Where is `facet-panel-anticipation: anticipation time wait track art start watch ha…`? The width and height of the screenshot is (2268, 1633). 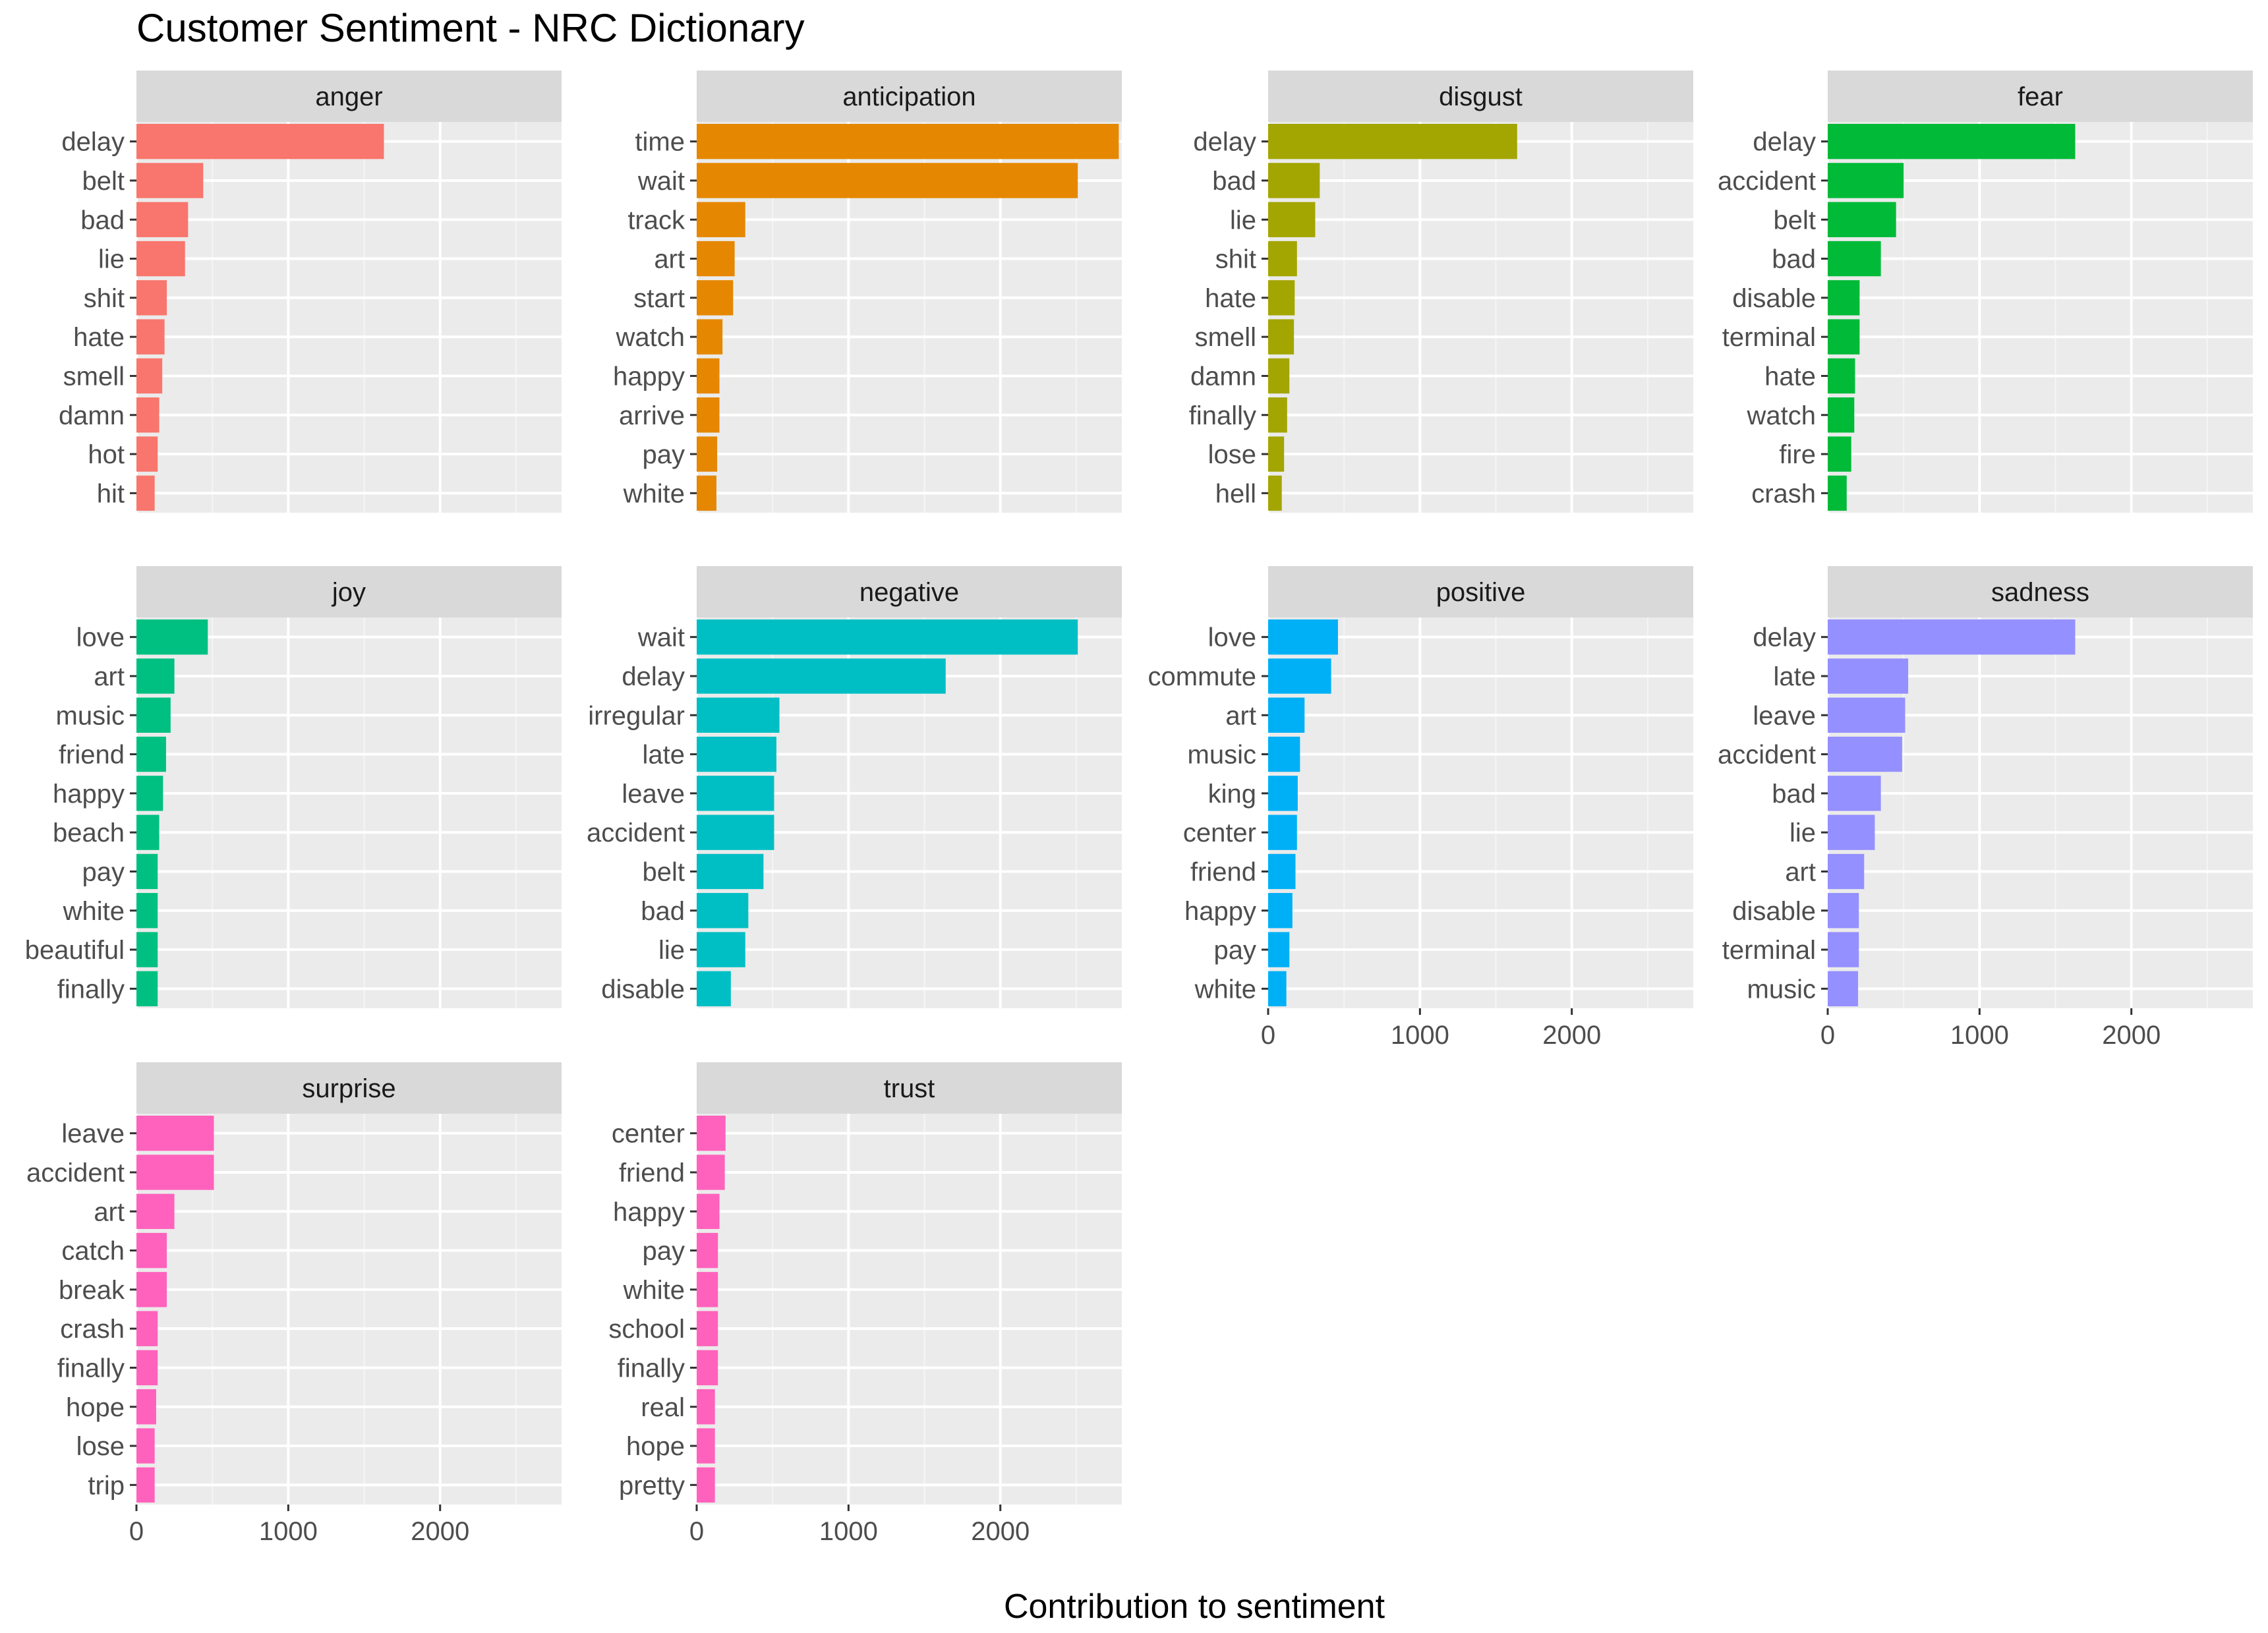
facet-panel-anticipation: anticipation time wait track art start watch ha… is located at coordinates (867, 292).